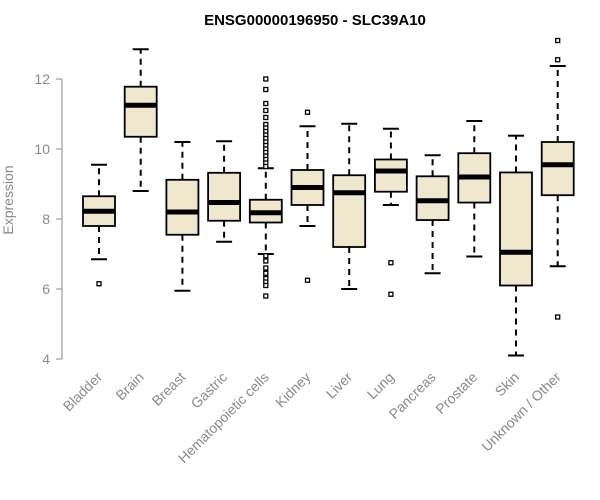 The image size is (600, 500). I want to click on box-lung, so click(390, 212).